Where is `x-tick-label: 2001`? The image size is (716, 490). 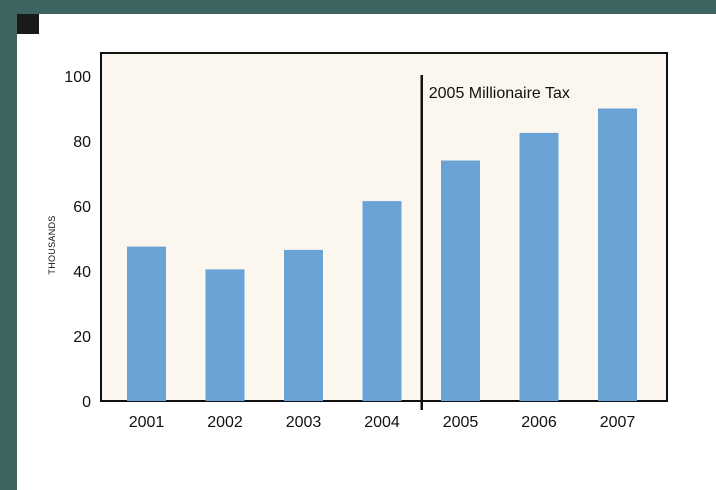
x-tick-label: 2001 is located at coordinates (147, 422).